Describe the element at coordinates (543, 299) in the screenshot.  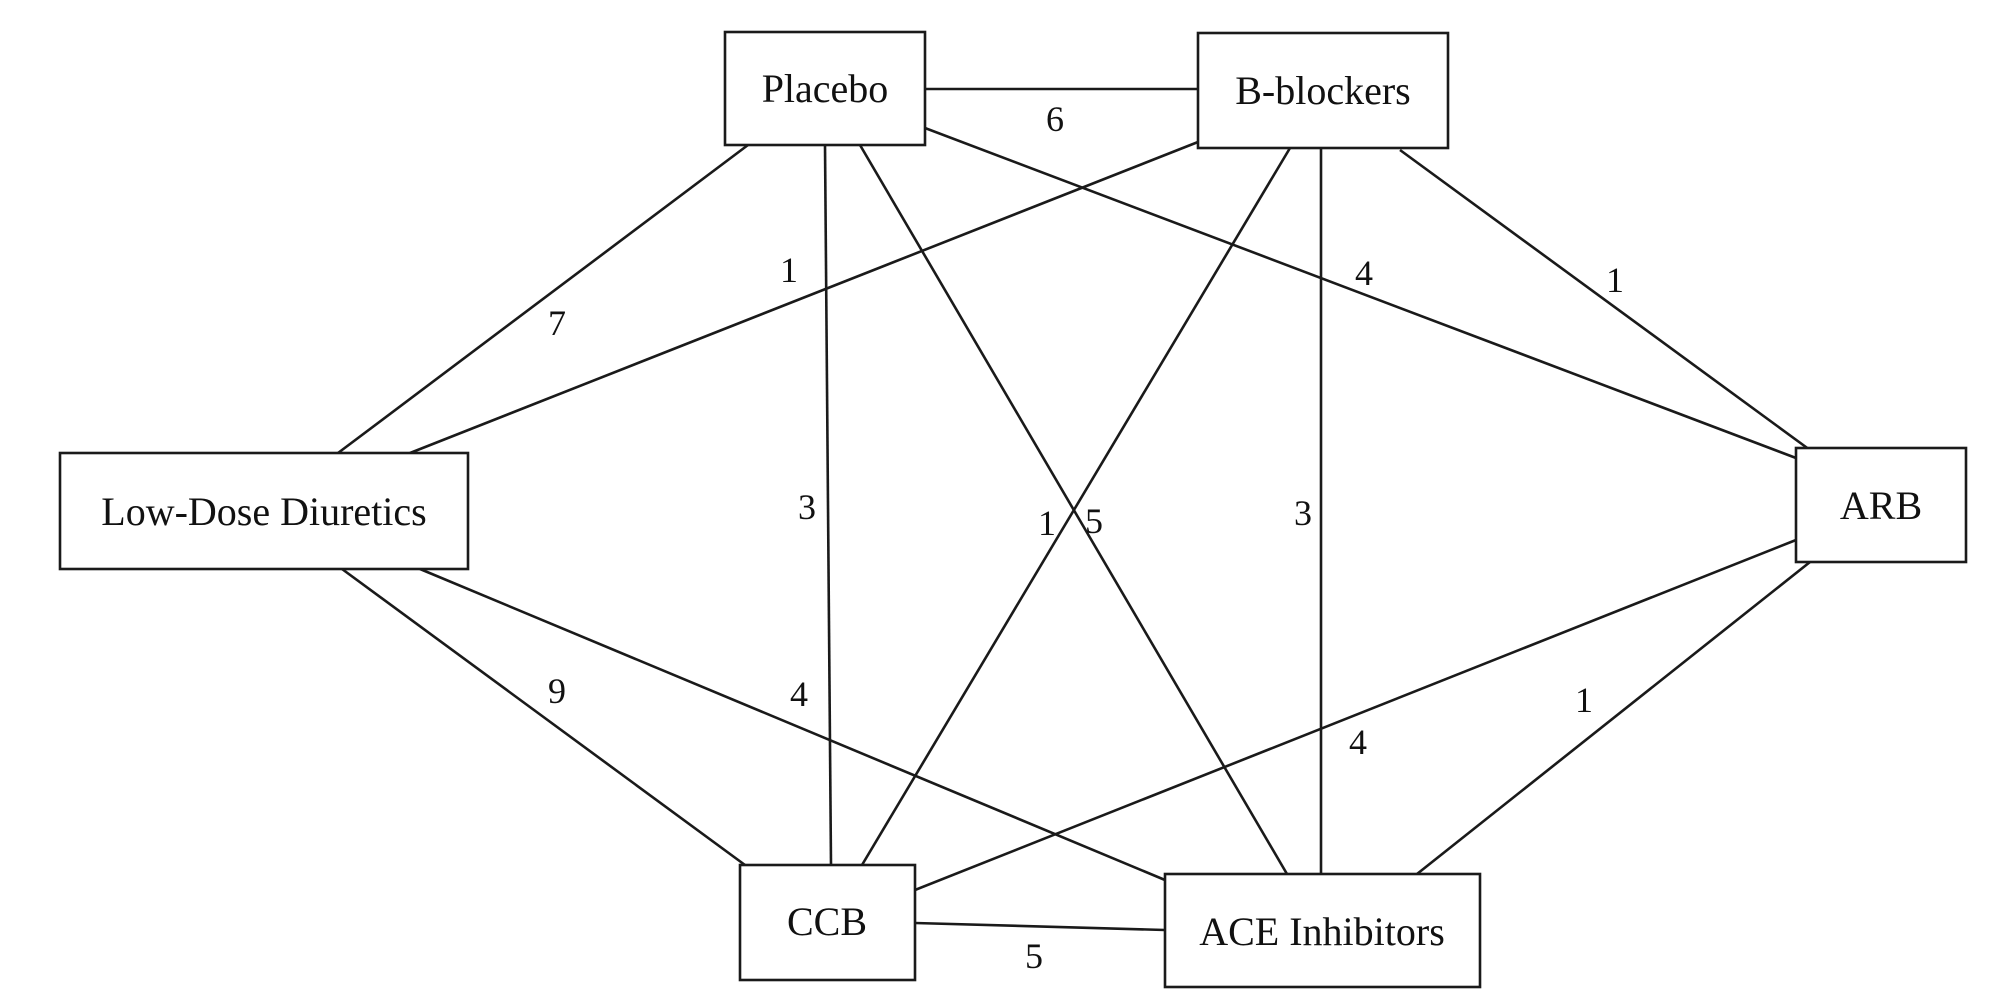
I see `edge-placebo-lowdose` at that location.